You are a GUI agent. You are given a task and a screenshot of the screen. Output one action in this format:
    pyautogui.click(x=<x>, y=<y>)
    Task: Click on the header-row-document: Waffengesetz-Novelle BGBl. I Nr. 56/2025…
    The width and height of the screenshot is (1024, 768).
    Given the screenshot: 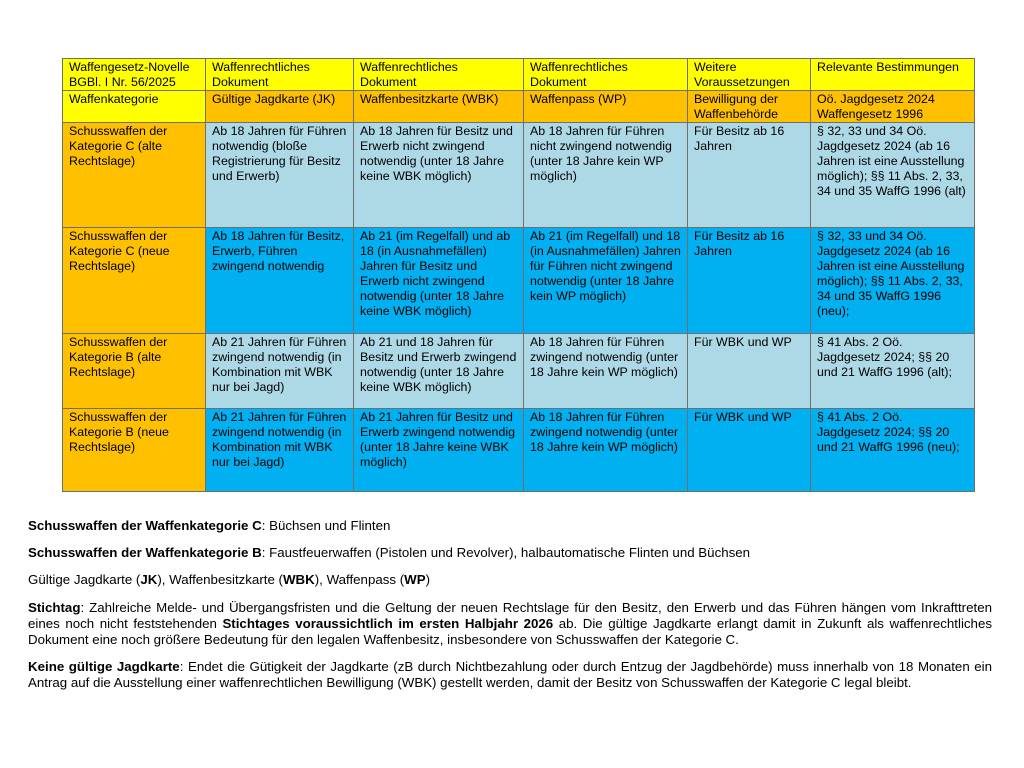 What is the action you would take?
    pyautogui.click(x=518, y=74)
    